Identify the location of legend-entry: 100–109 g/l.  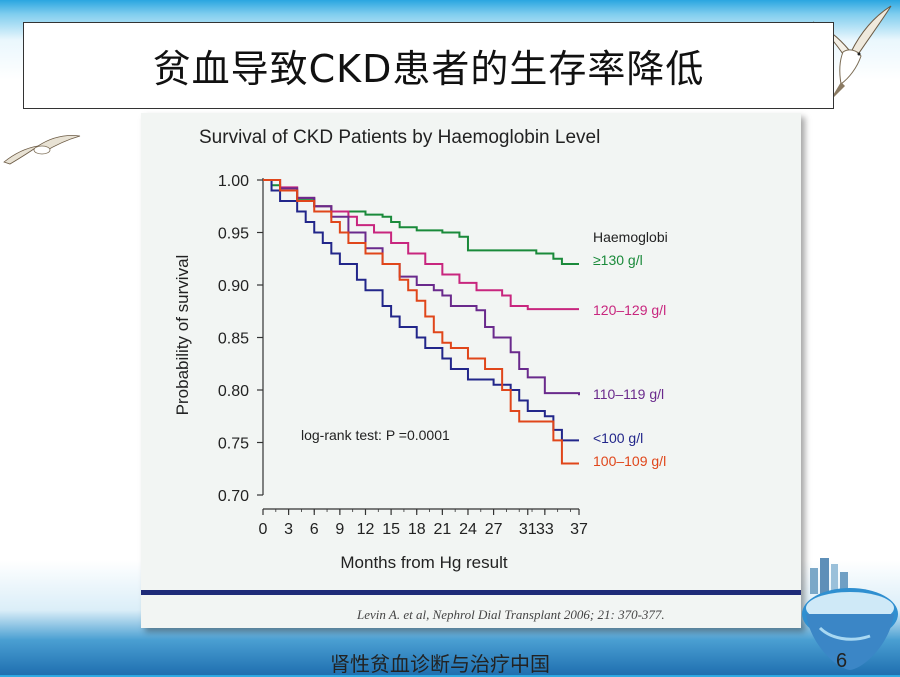
(629, 461).